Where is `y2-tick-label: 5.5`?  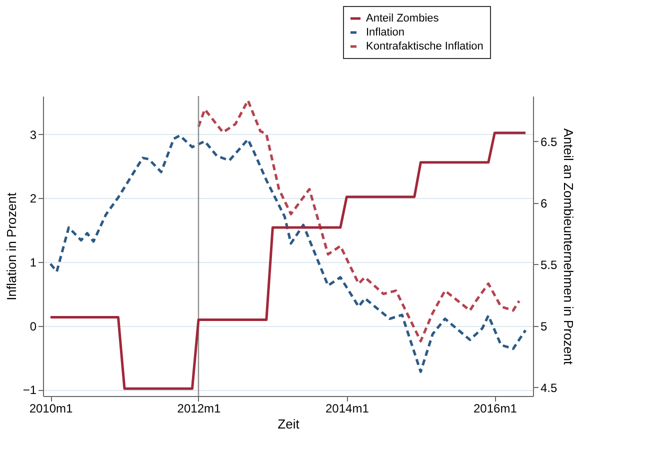
y2-tick-label: 5.5 is located at coordinates (549, 265).